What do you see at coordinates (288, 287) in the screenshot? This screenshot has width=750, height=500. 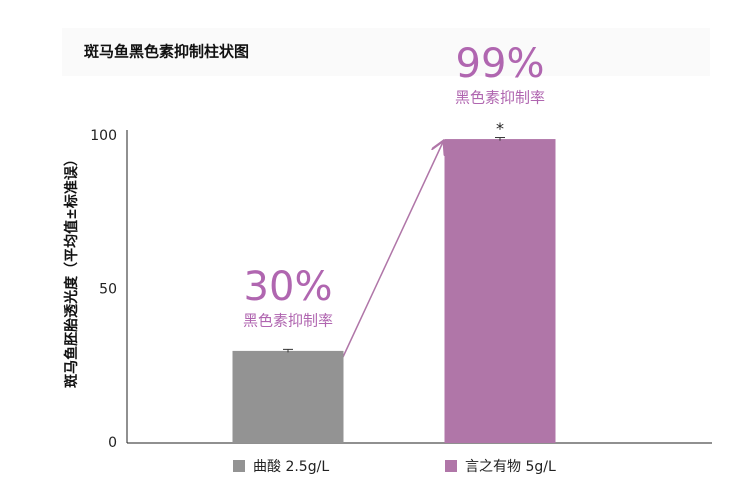 I see `value-label: 30%` at bounding box center [288, 287].